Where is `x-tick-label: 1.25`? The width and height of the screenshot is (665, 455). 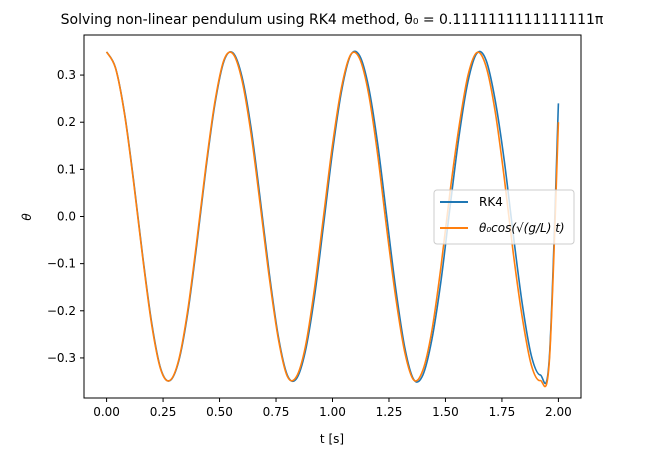
x-tick-label: 1.25 is located at coordinates (389, 412).